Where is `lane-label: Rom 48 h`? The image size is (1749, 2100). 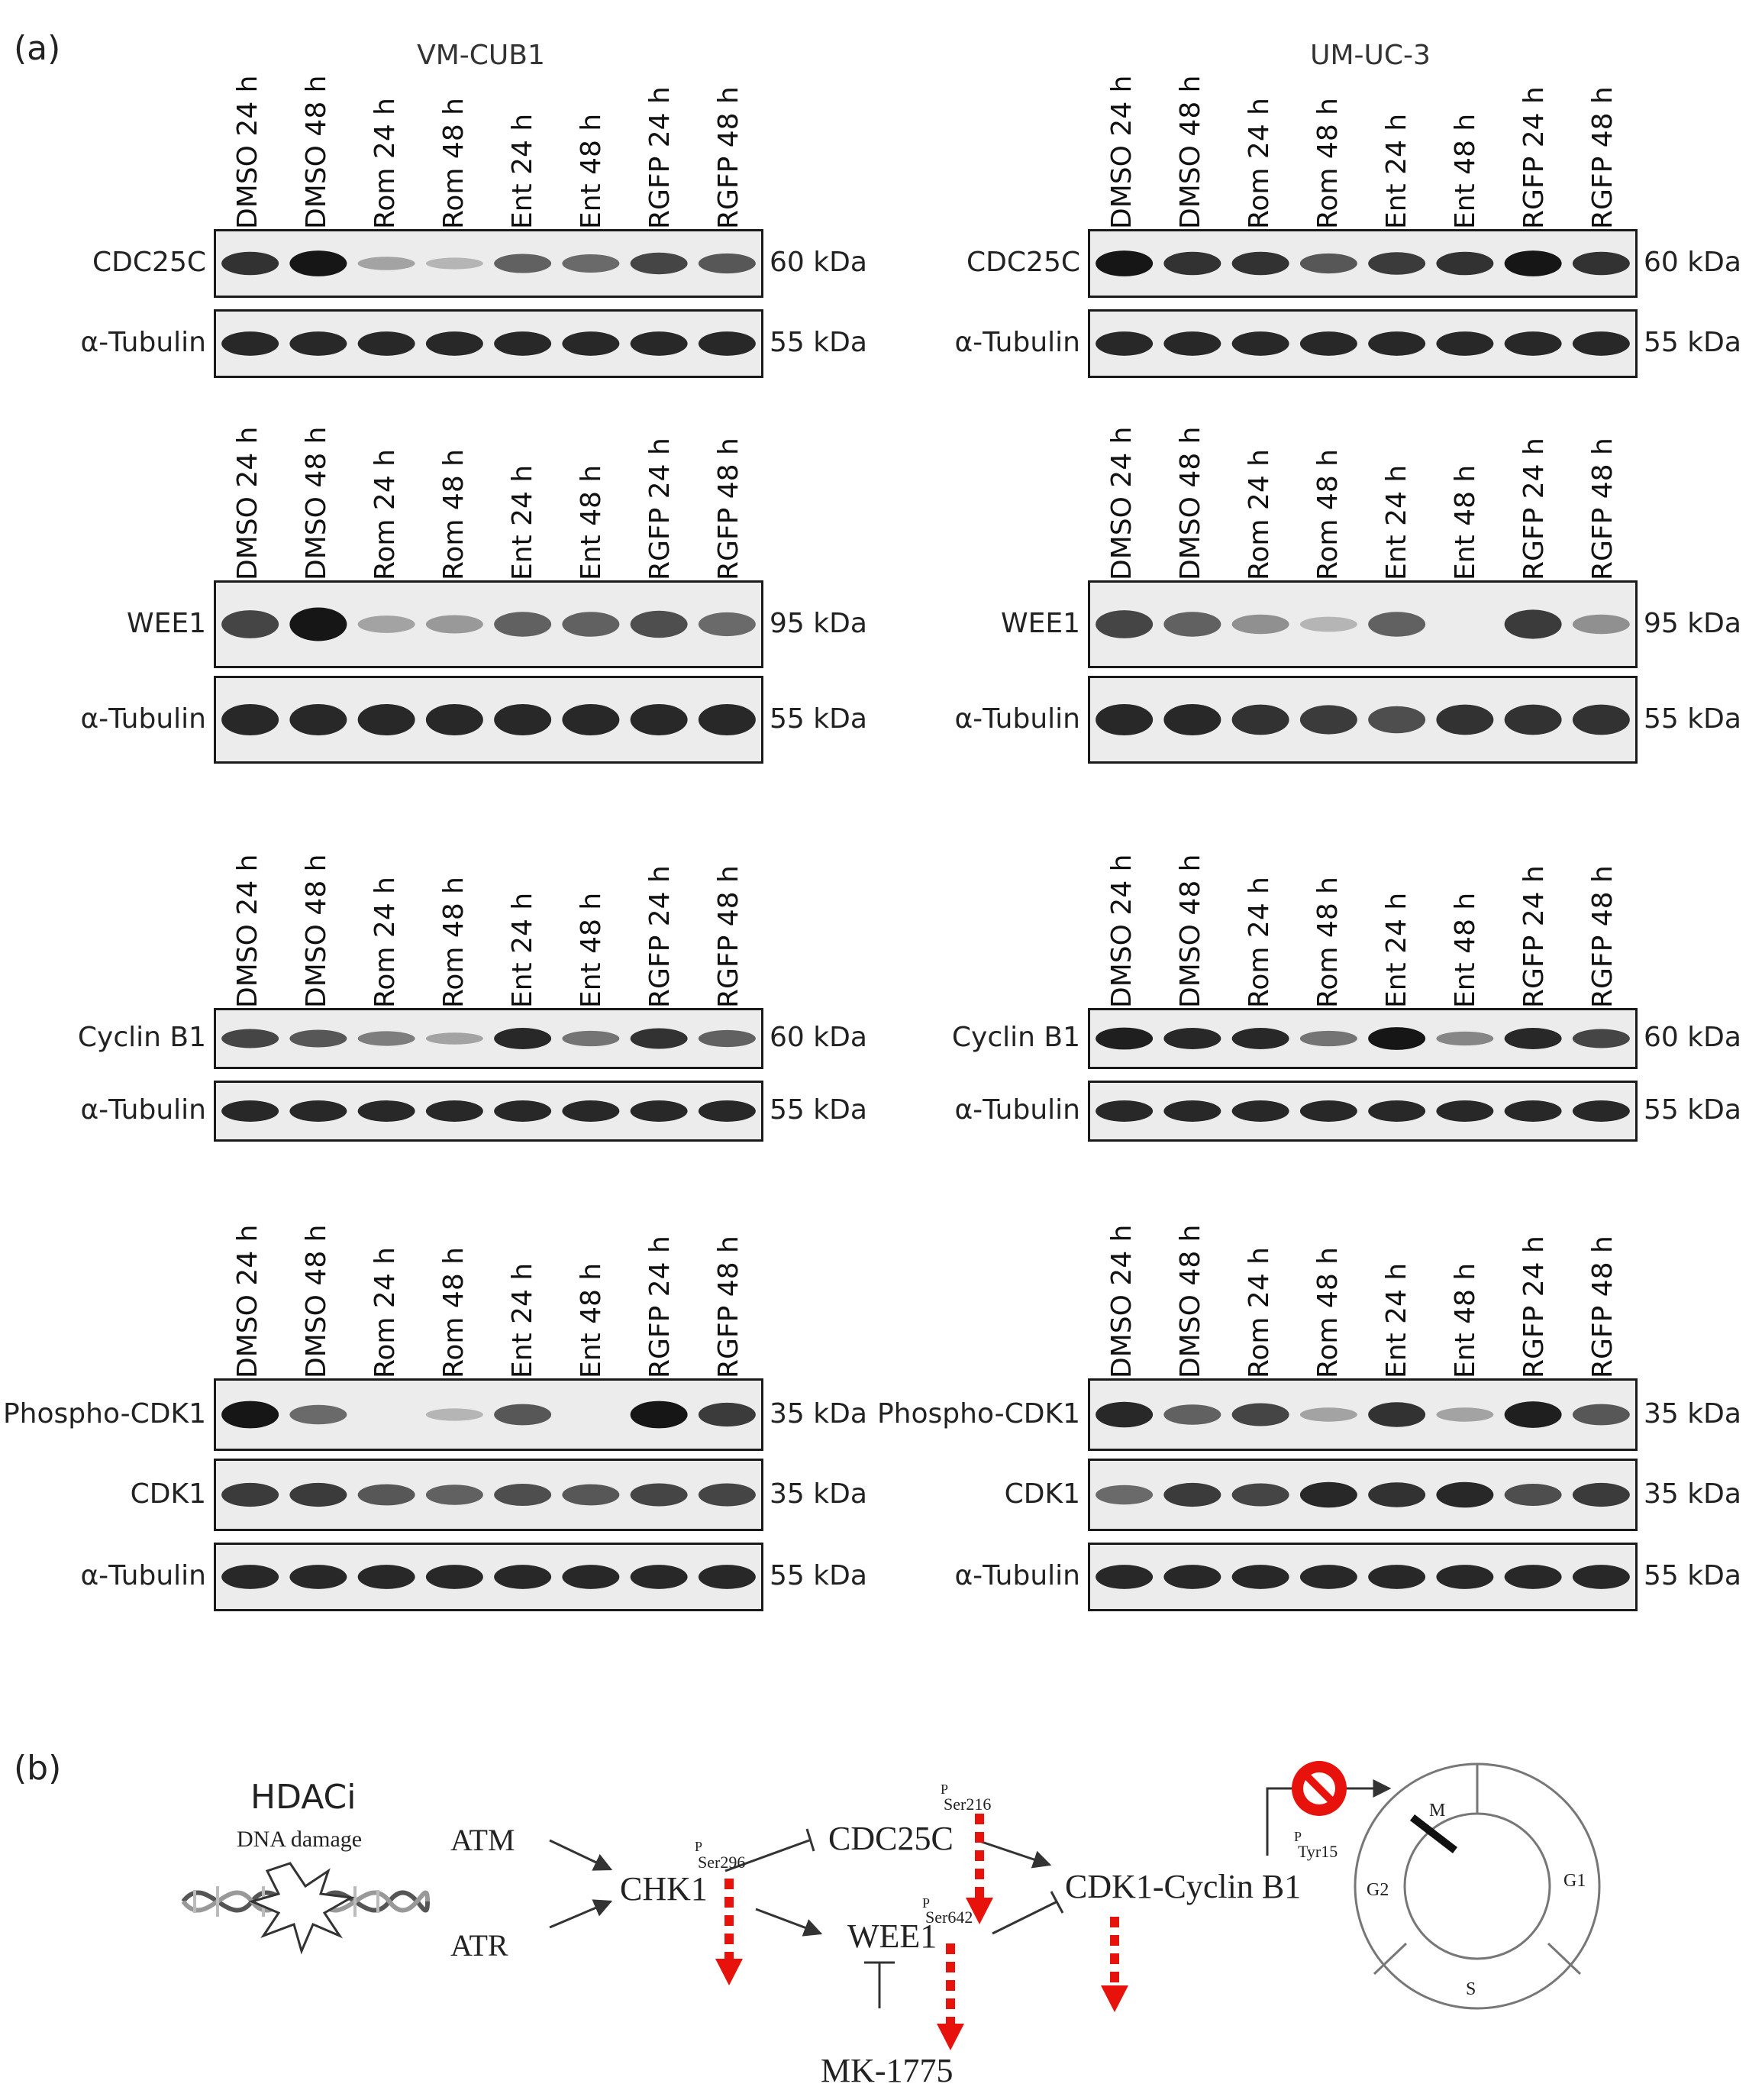 lane-label: Rom 48 h is located at coordinates (1328, 1312).